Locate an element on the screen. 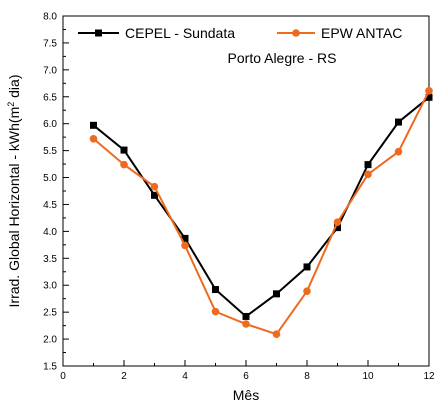 The width and height of the screenshot is (437, 407). legend: CEPEL - Sundata EPW ANTAC is located at coordinates (240, 33).